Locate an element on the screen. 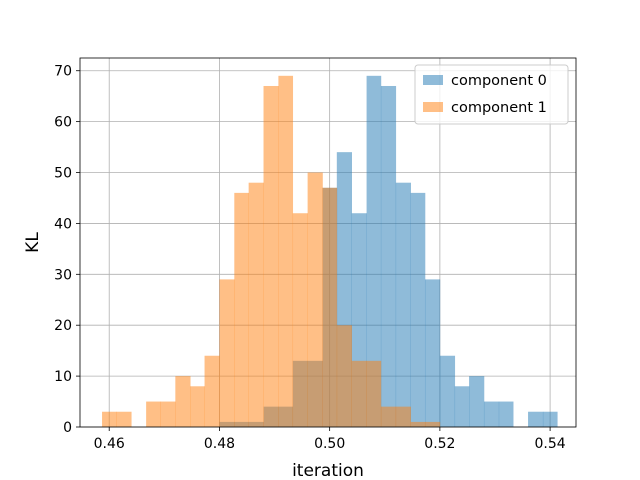 This screenshot has width=640, height=480. y-tick-label: 60 is located at coordinates (63, 123).